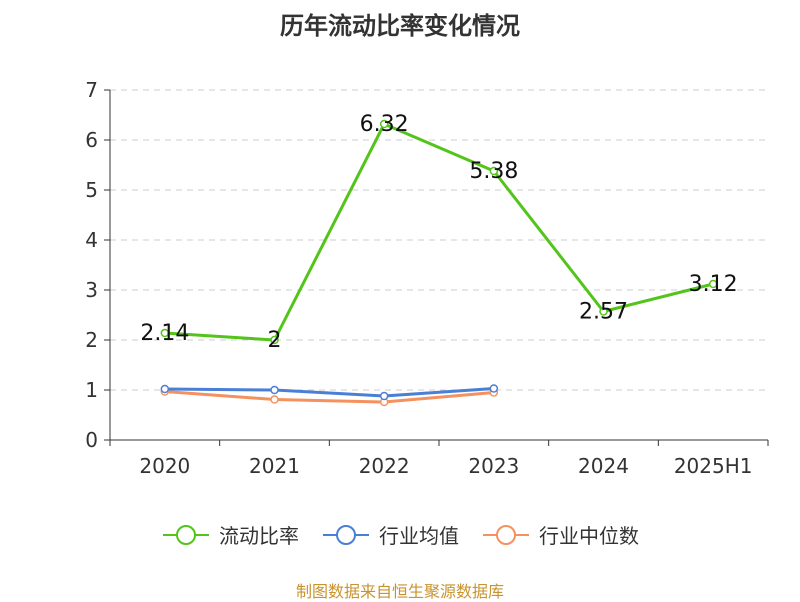  What do you see at coordinates (164, 466) in the screenshot?
I see `x-tick-label: 2020` at bounding box center [164, 466].